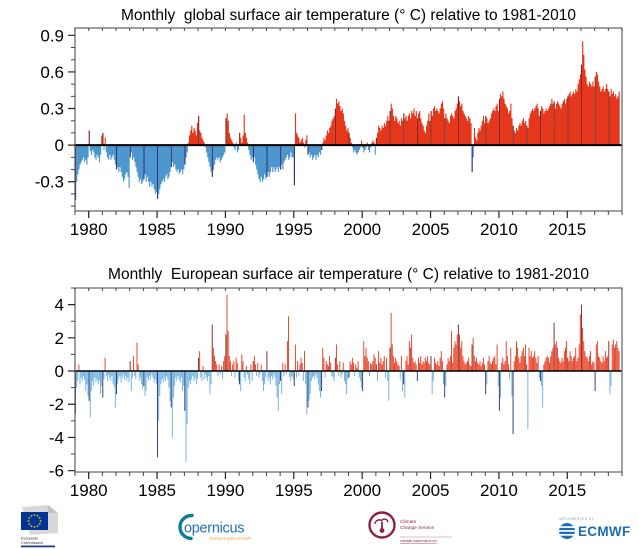 The image size is (639, 549). What do you see at coordinates (56, 388) in the screenshot?
I see `y-axis-labels: 4 2 0 -2 -4 -6` at bounding box center [56, 388].